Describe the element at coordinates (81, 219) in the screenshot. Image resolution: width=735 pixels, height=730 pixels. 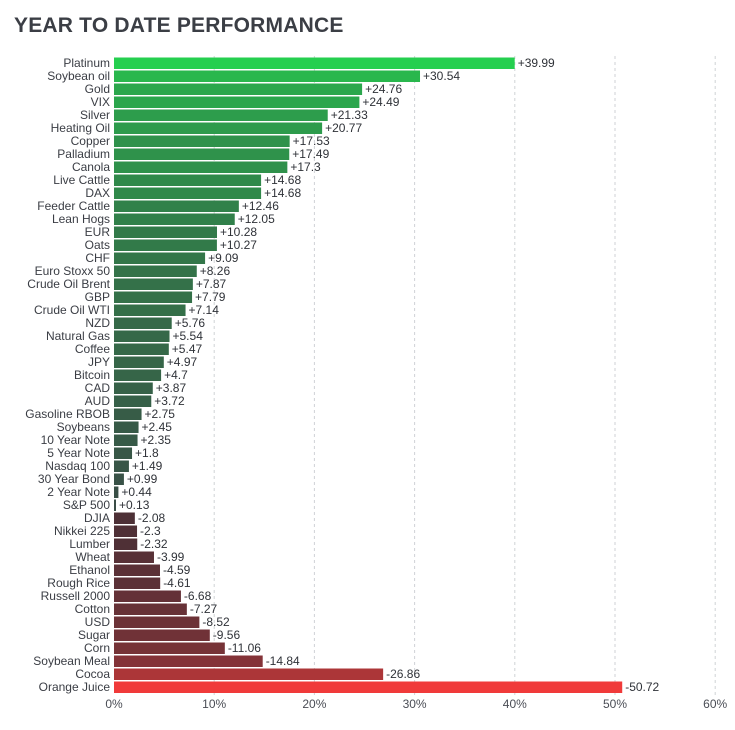
I see `category-label: Lean Hogs` at that location.